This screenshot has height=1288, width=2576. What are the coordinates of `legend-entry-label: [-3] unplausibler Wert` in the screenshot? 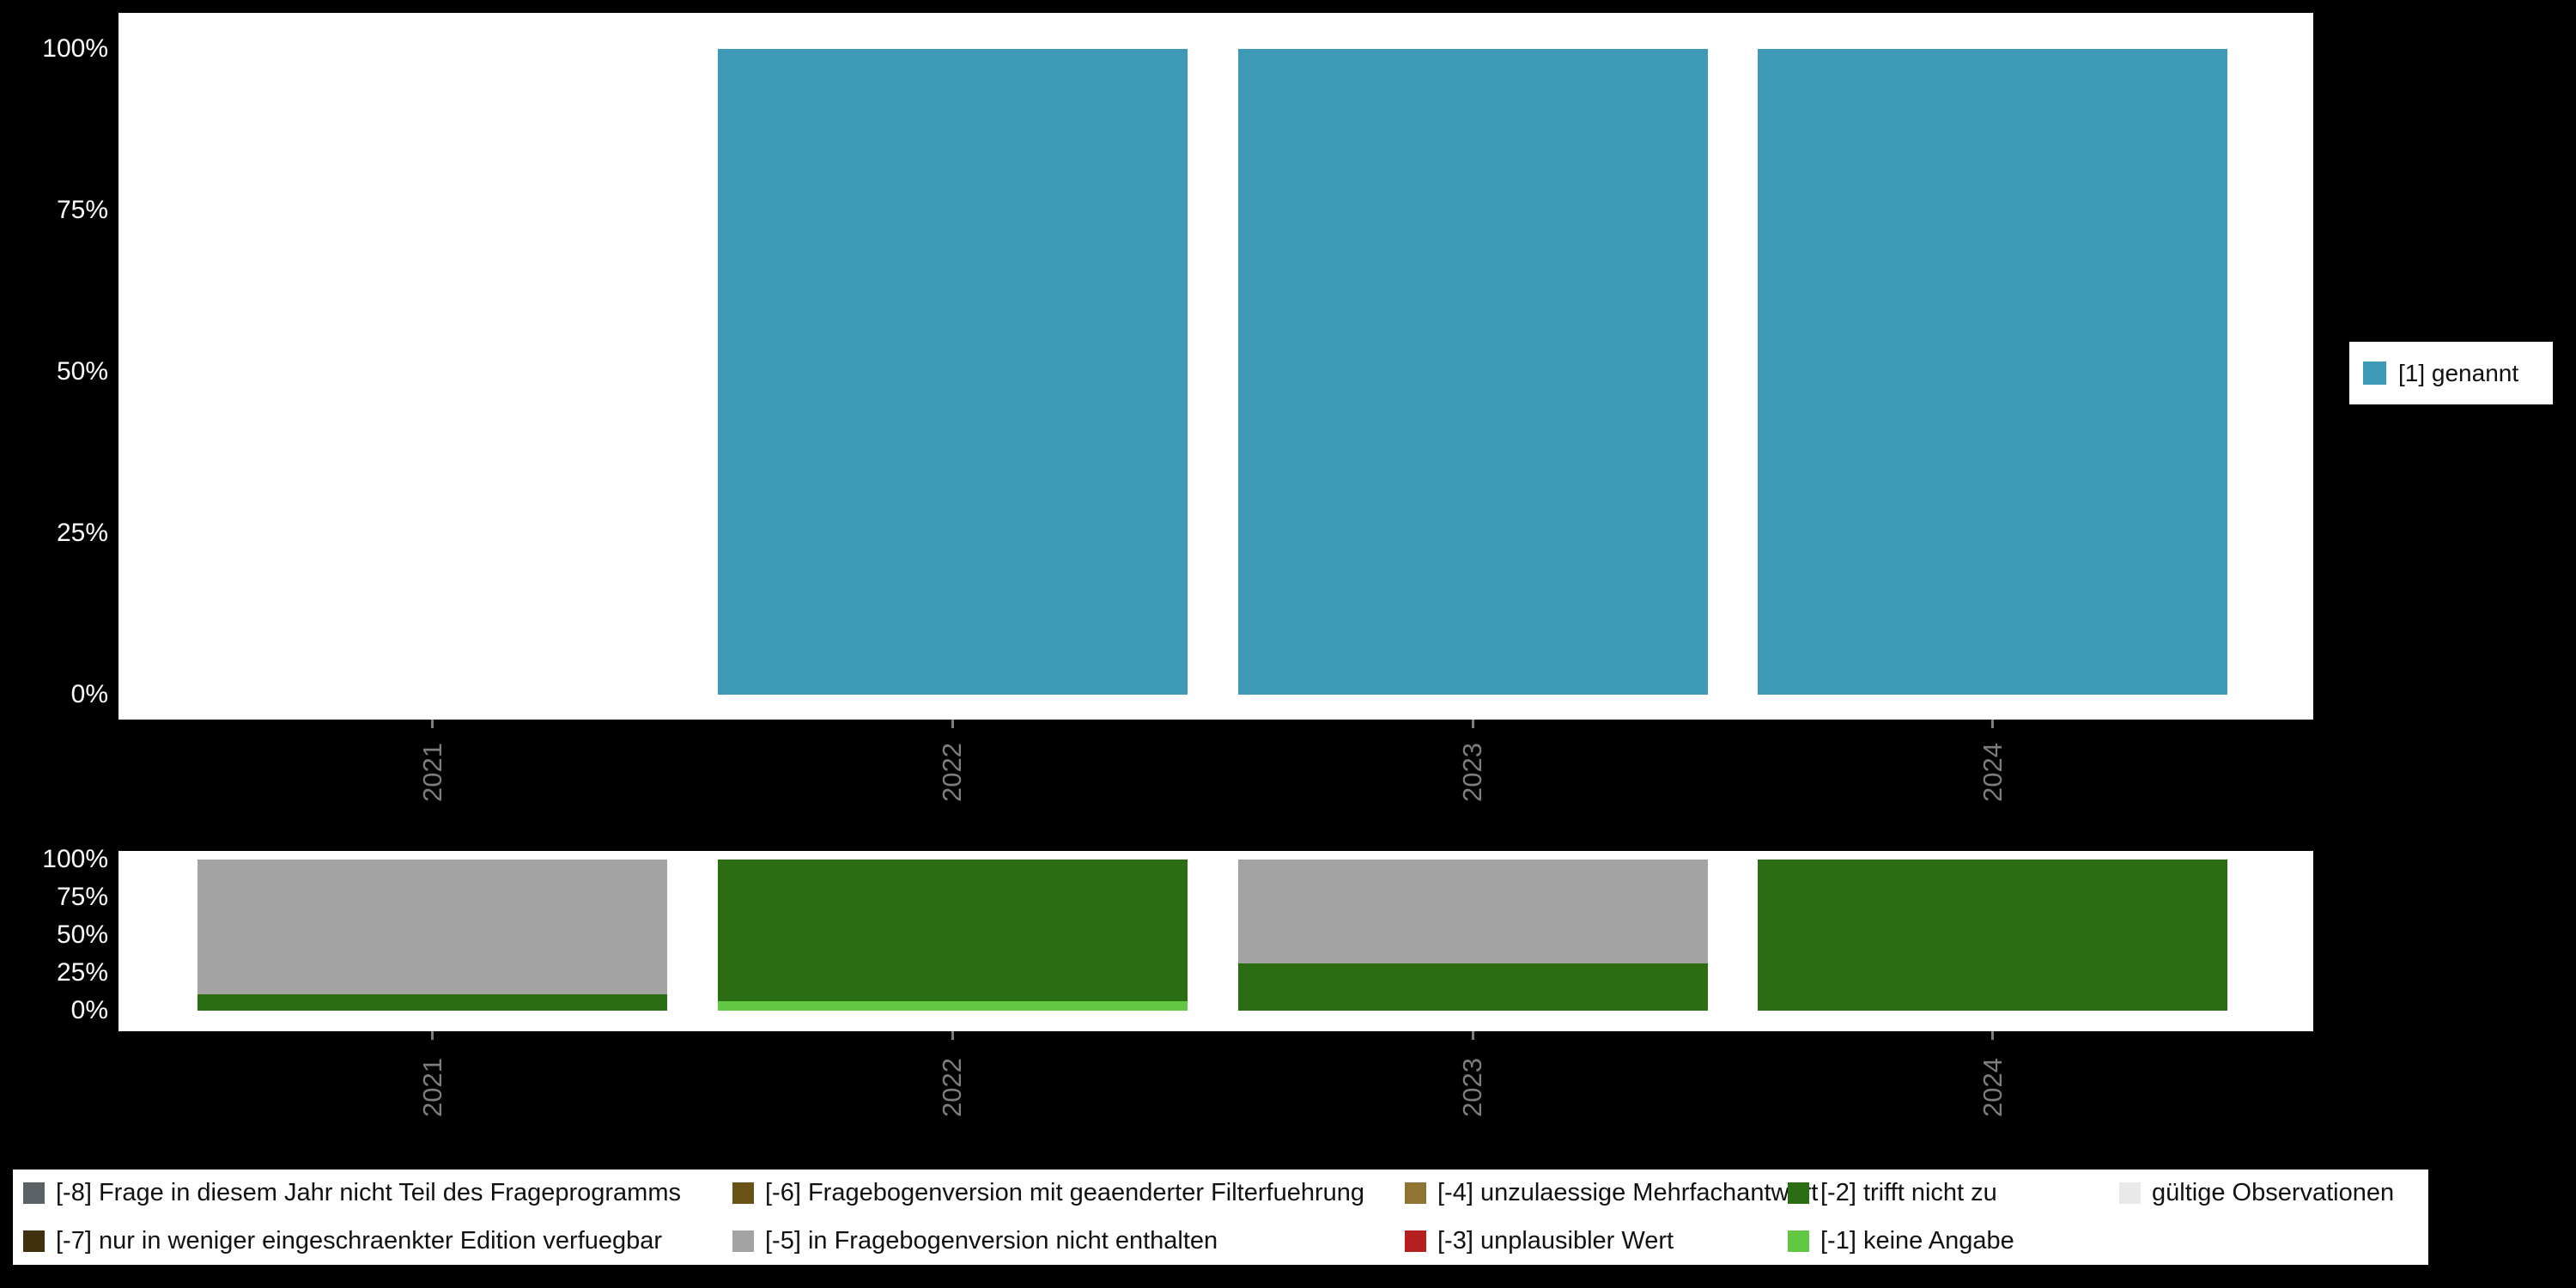 It's located at (1555, 1240).